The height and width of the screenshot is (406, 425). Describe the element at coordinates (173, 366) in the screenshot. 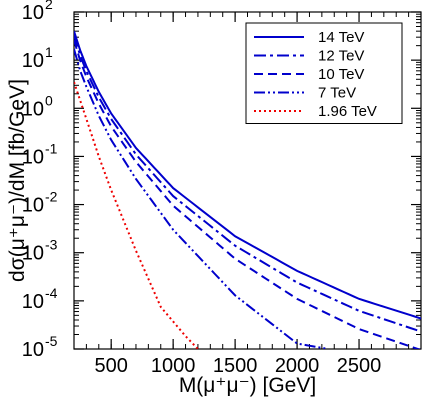

I see `x-tick-label: 1000` at that location.